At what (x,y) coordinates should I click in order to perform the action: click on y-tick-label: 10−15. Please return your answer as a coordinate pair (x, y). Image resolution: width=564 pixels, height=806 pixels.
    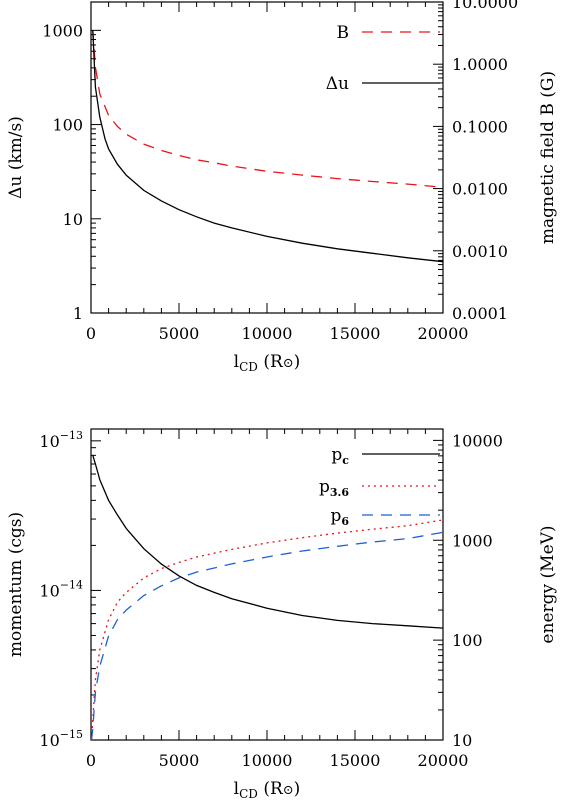
    Looking at the image, I should click on (61, 739).